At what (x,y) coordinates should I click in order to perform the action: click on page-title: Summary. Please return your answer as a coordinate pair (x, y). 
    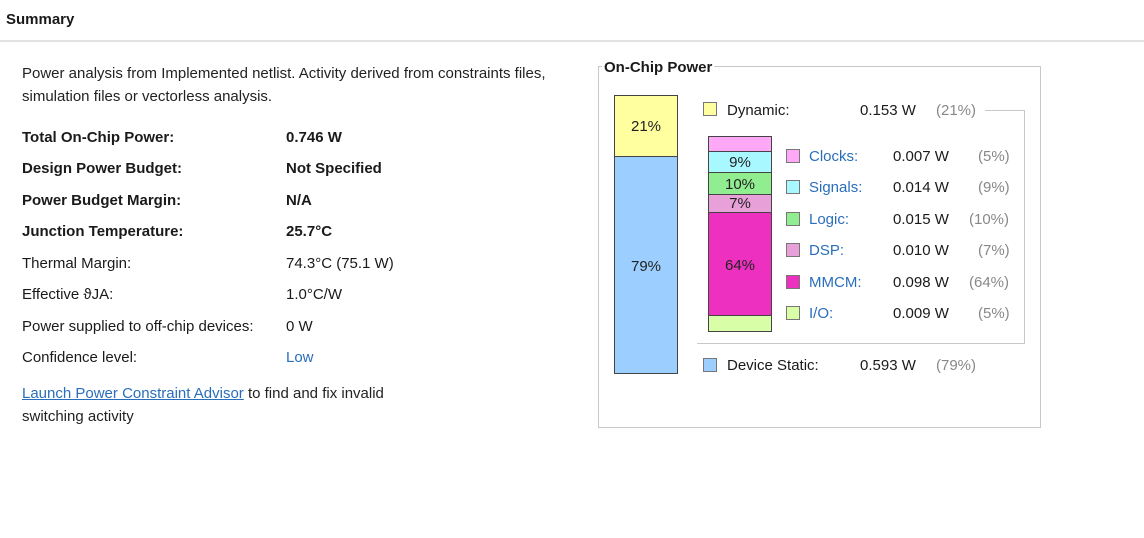
    Looking at the image, I should click on (40, 19).